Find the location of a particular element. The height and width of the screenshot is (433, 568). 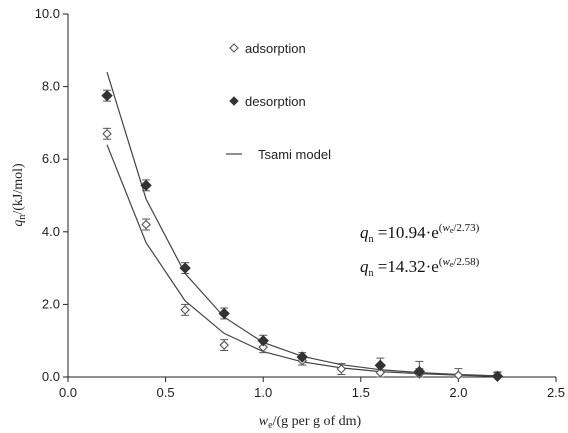

y-axis-title: qn/(kJ/mol) is located at coordinates (19, 195).